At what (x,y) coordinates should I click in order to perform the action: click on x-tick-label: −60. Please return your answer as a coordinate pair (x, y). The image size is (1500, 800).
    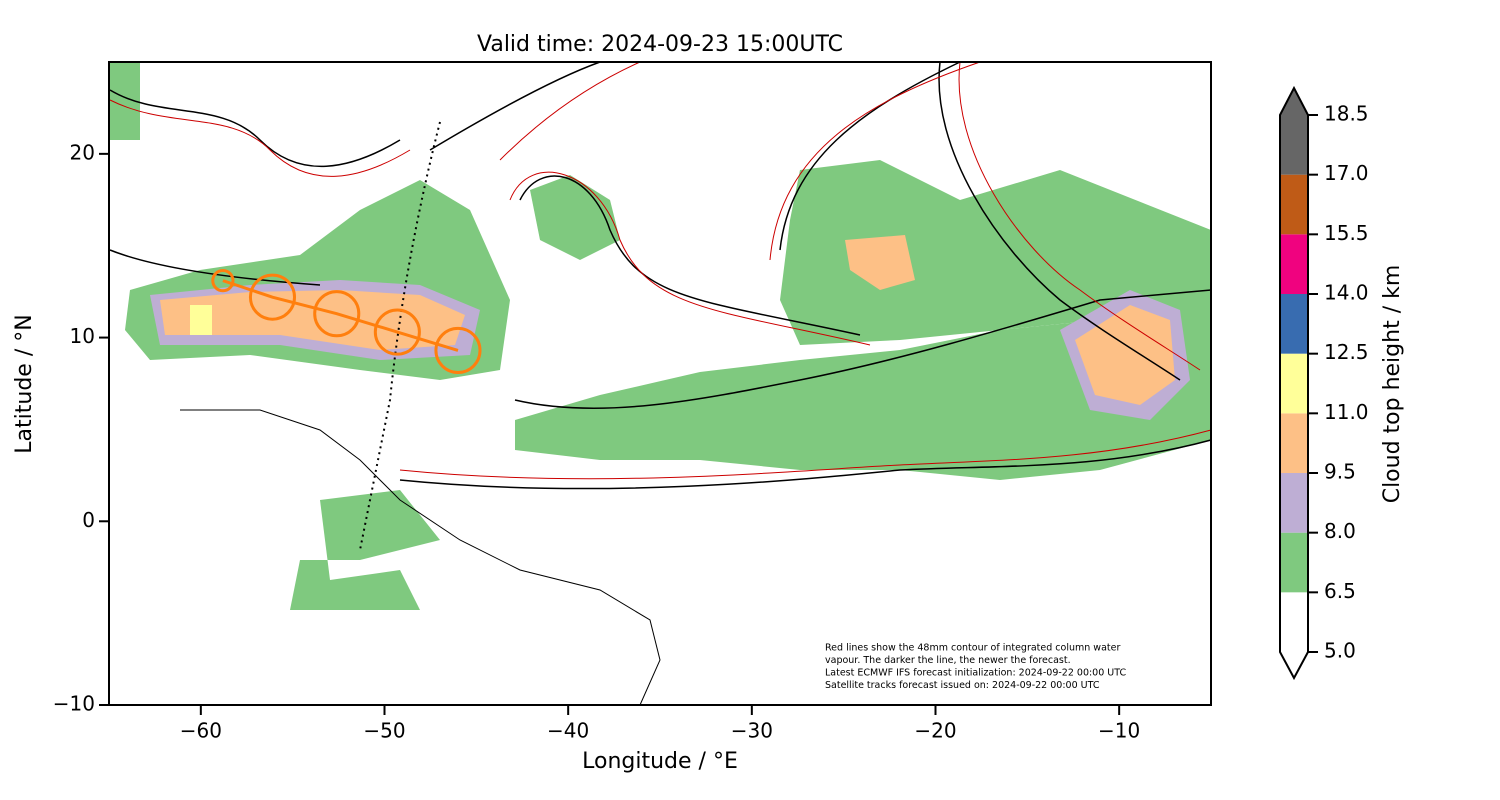
    Looking at the image, I should click on (201, 731).